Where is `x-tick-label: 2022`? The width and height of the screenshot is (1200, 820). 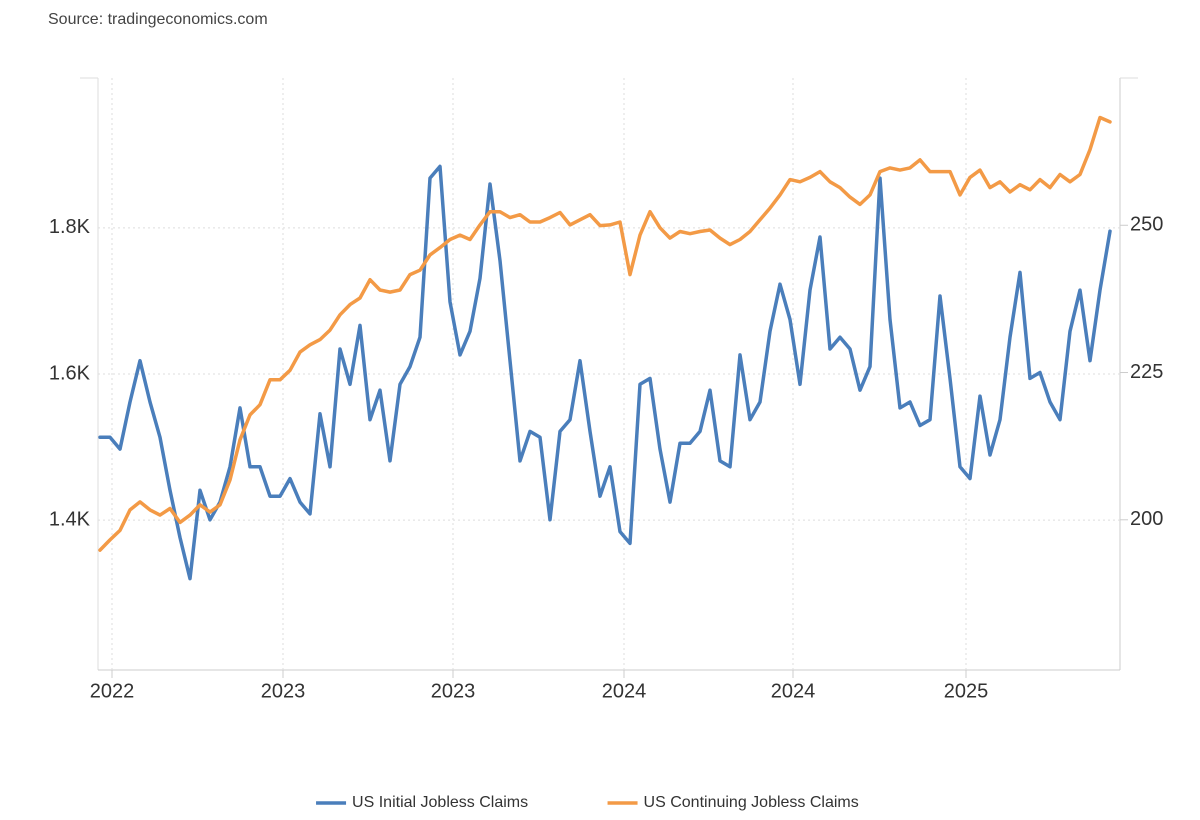 x-tick-label: 2022 is located at coordinates (112, 691).